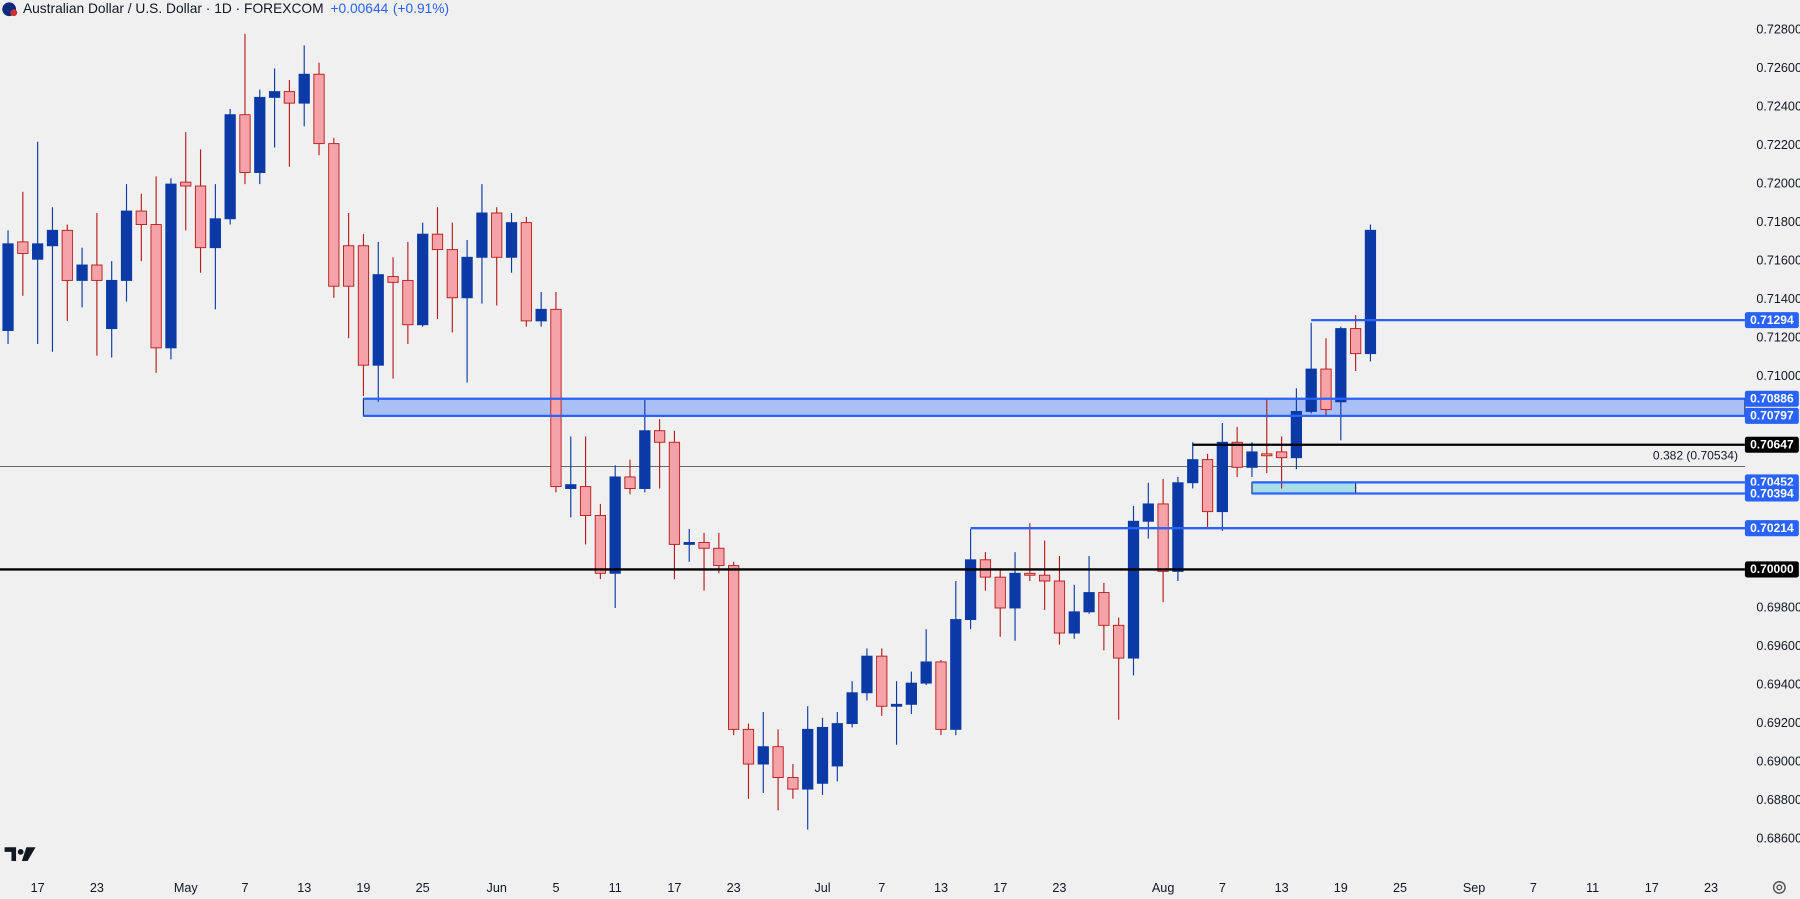  I want to click on y-tick-label: 0.71200, so click(1778, 338).